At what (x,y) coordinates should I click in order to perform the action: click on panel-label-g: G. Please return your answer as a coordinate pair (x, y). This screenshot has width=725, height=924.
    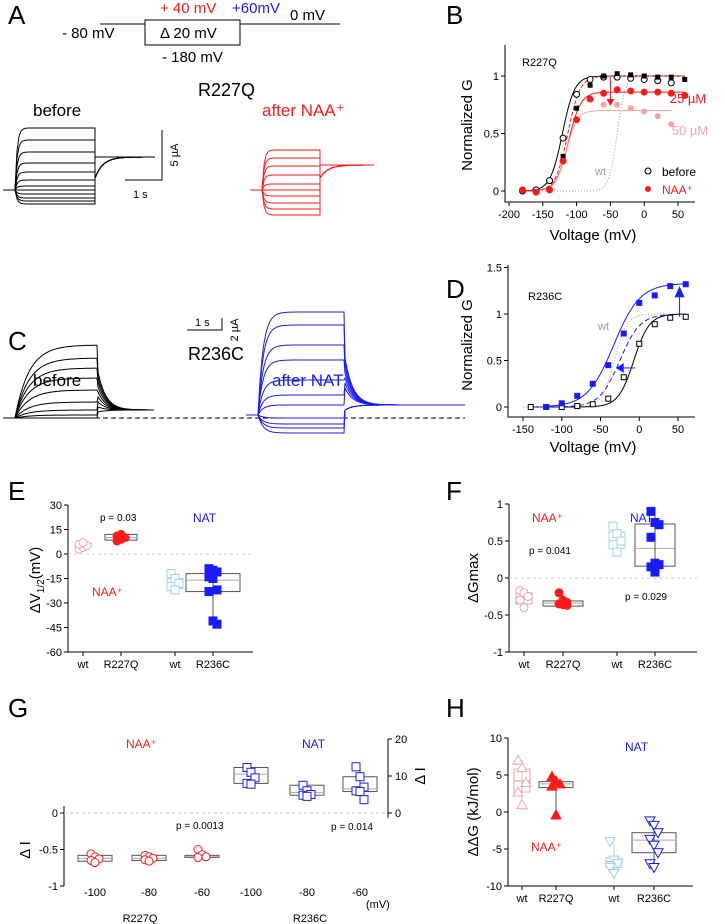
    Looking at the image, I should click on (18, 708).